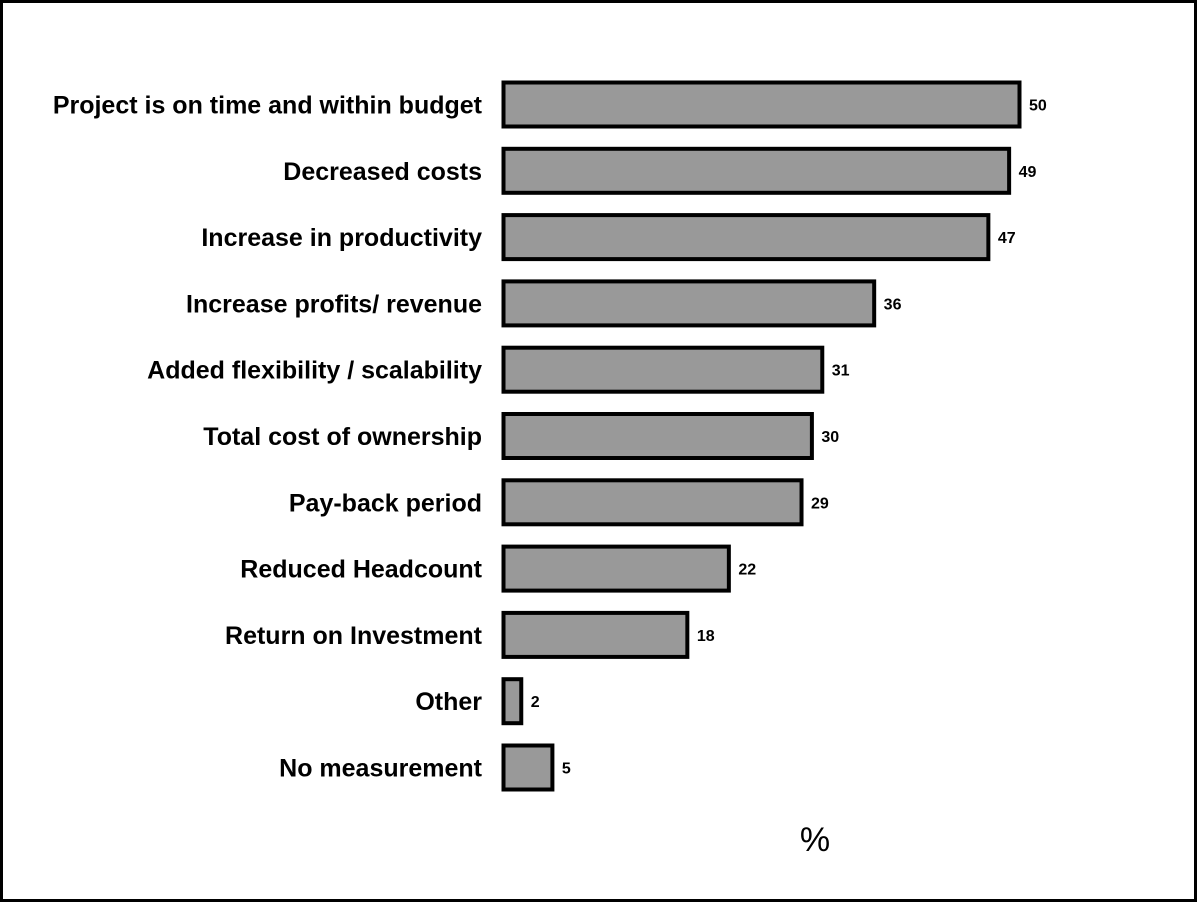 The image size is (1197, 905). I want to click on x-axis-label: %, so click(815, 840).